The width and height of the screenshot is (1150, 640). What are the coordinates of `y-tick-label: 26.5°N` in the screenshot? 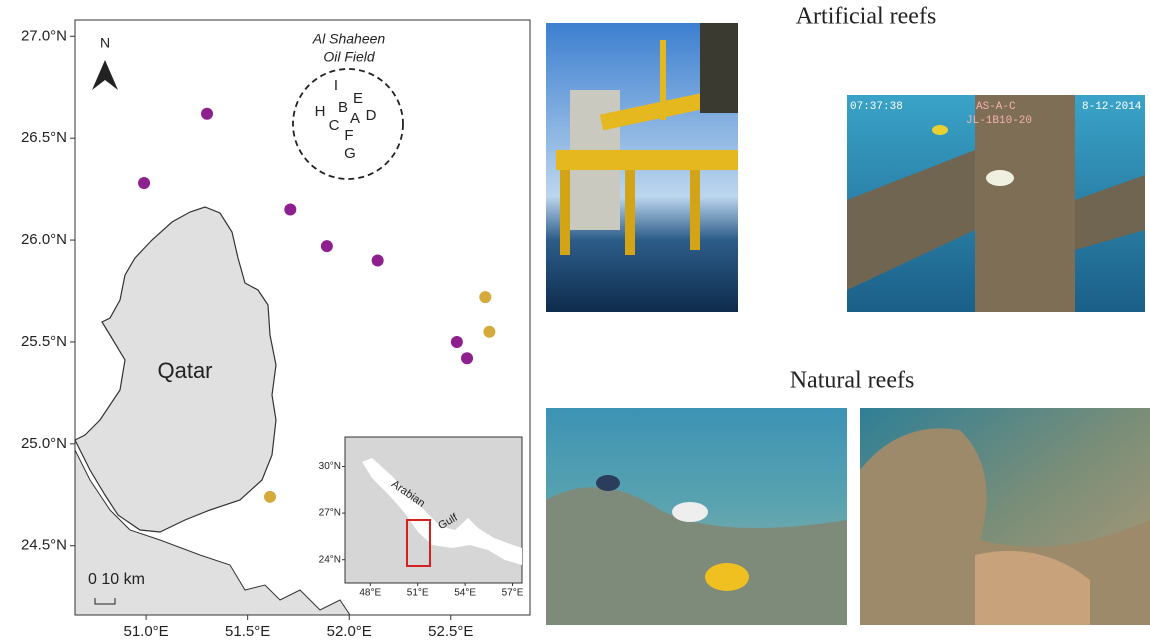 It's located at (44, 137).